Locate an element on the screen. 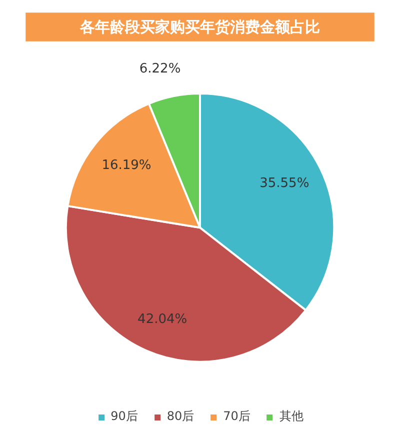 The width and height of the screenshot is (399, 448). chart-title: 各年龄段买家购买年货消费金额占比 is located at coordinates (199, 27).